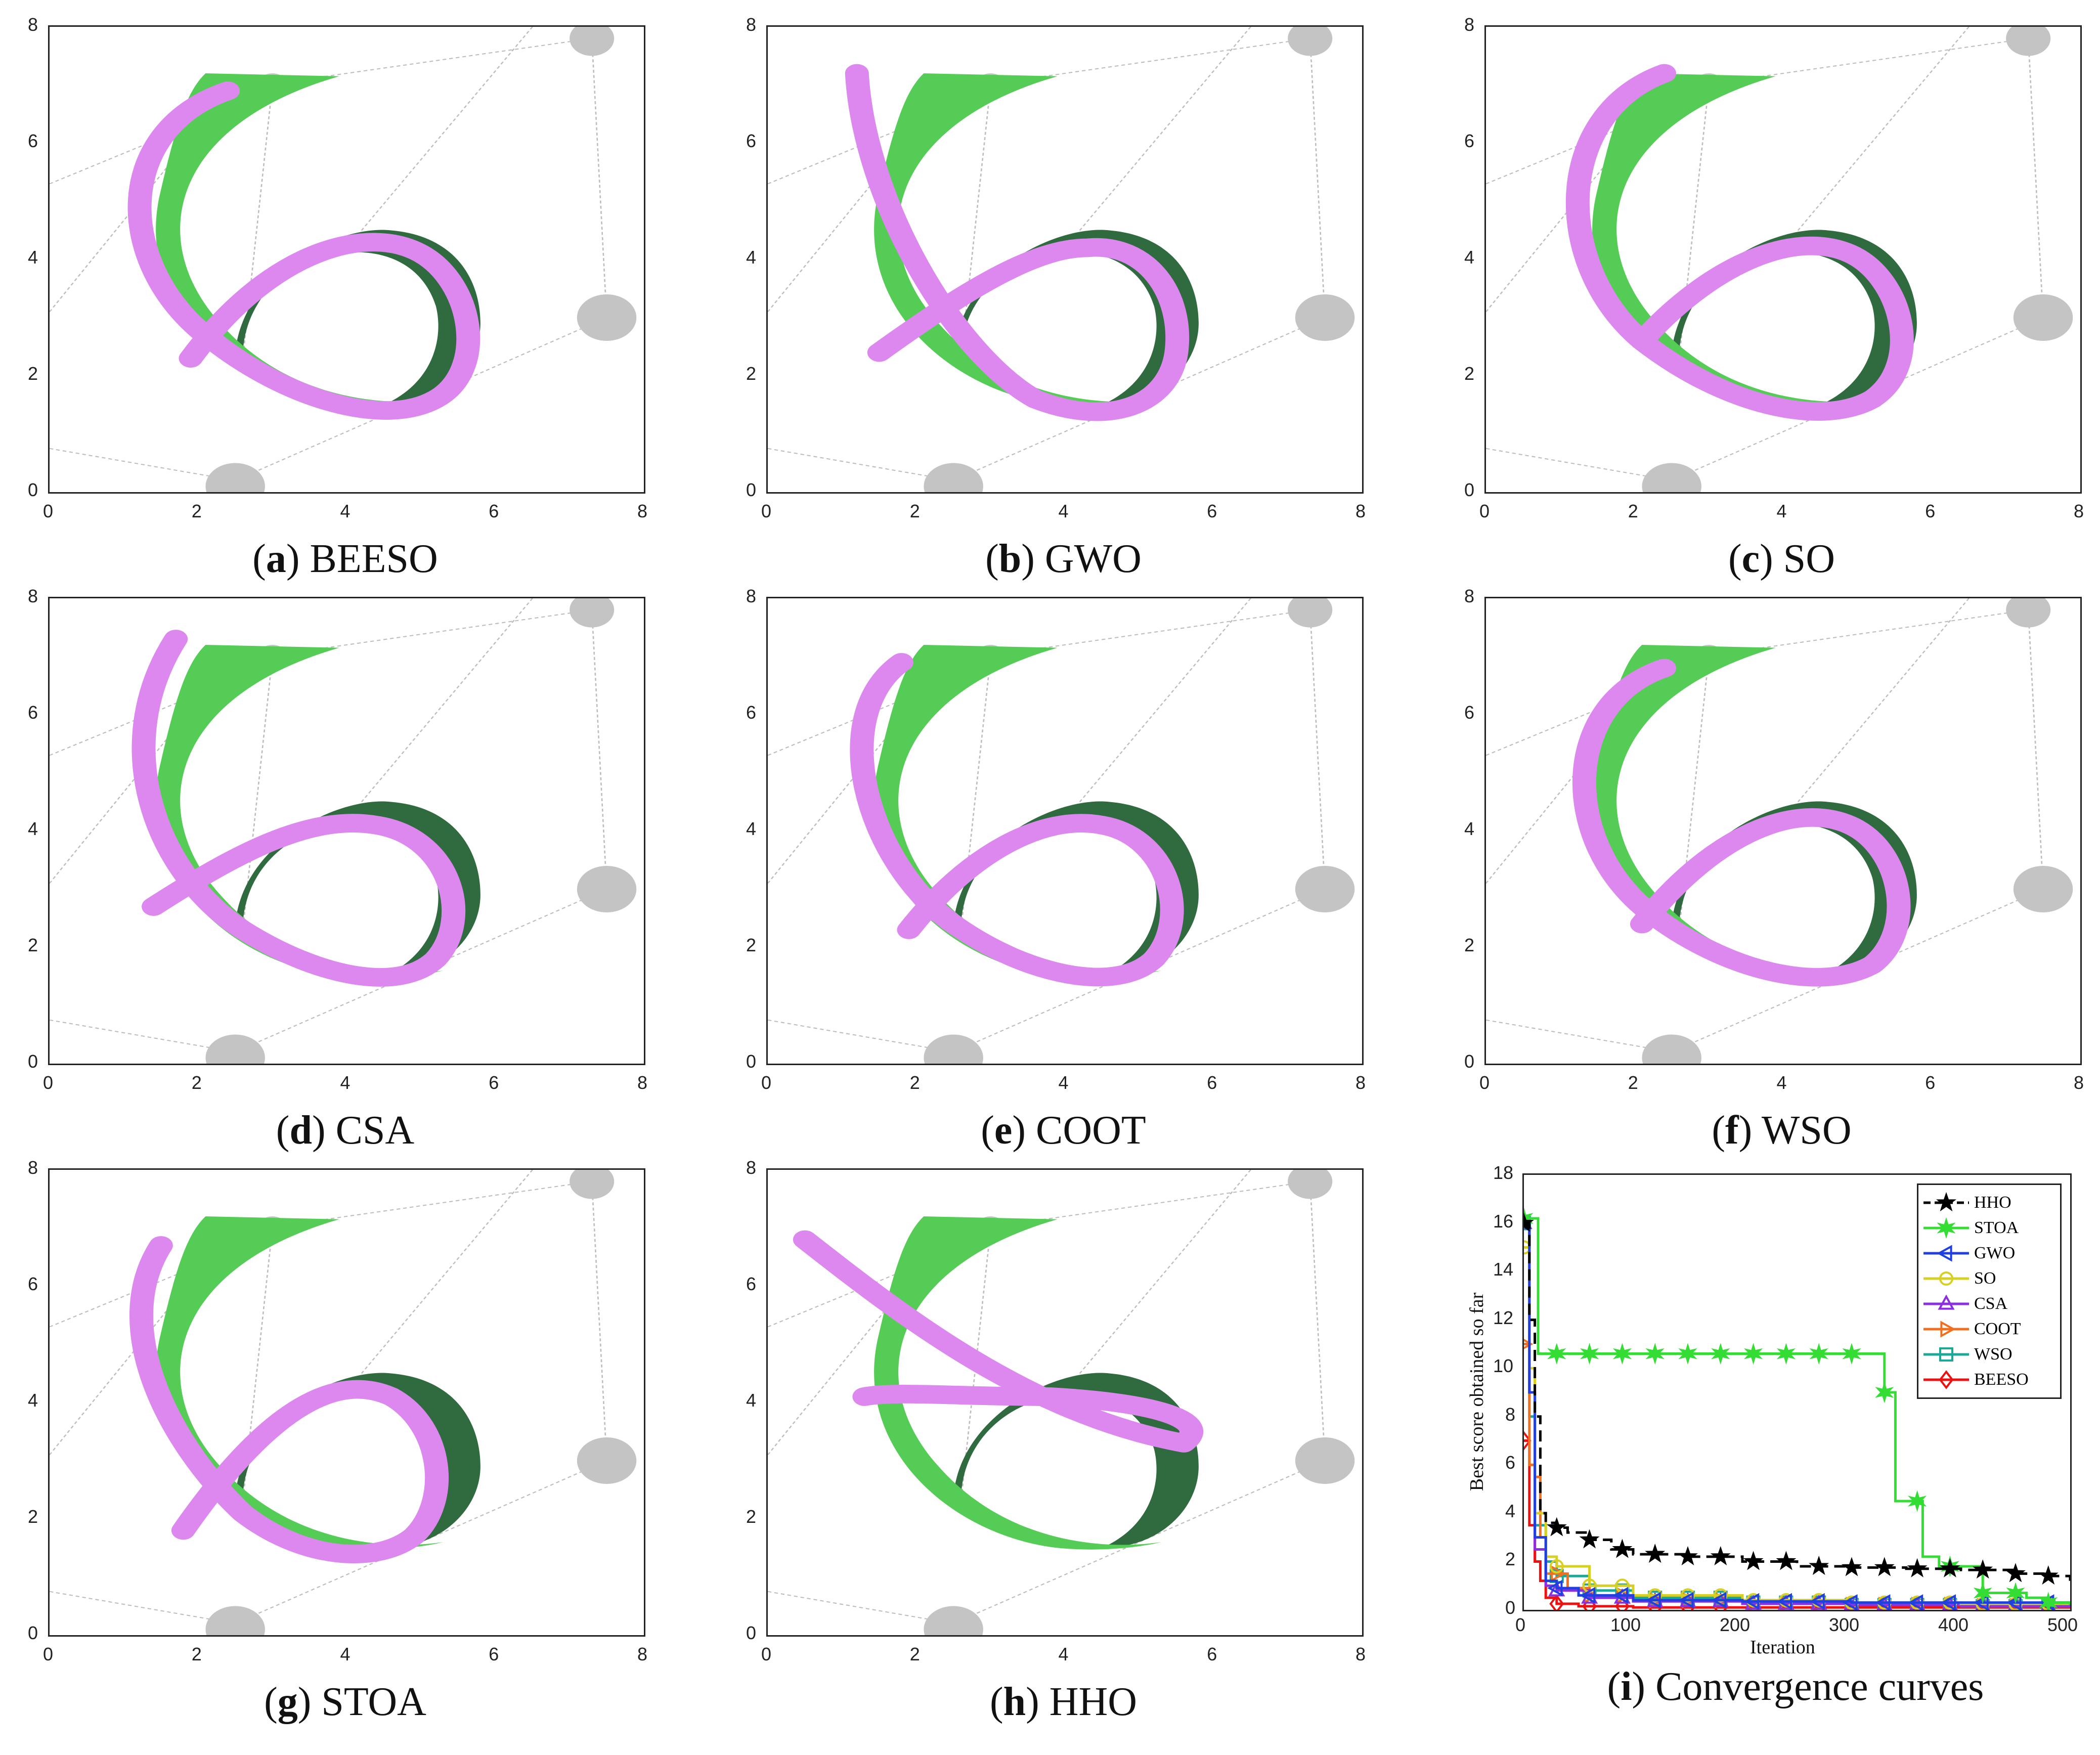  I want to click on y-tick-label: 18, so click(1504, 1172).